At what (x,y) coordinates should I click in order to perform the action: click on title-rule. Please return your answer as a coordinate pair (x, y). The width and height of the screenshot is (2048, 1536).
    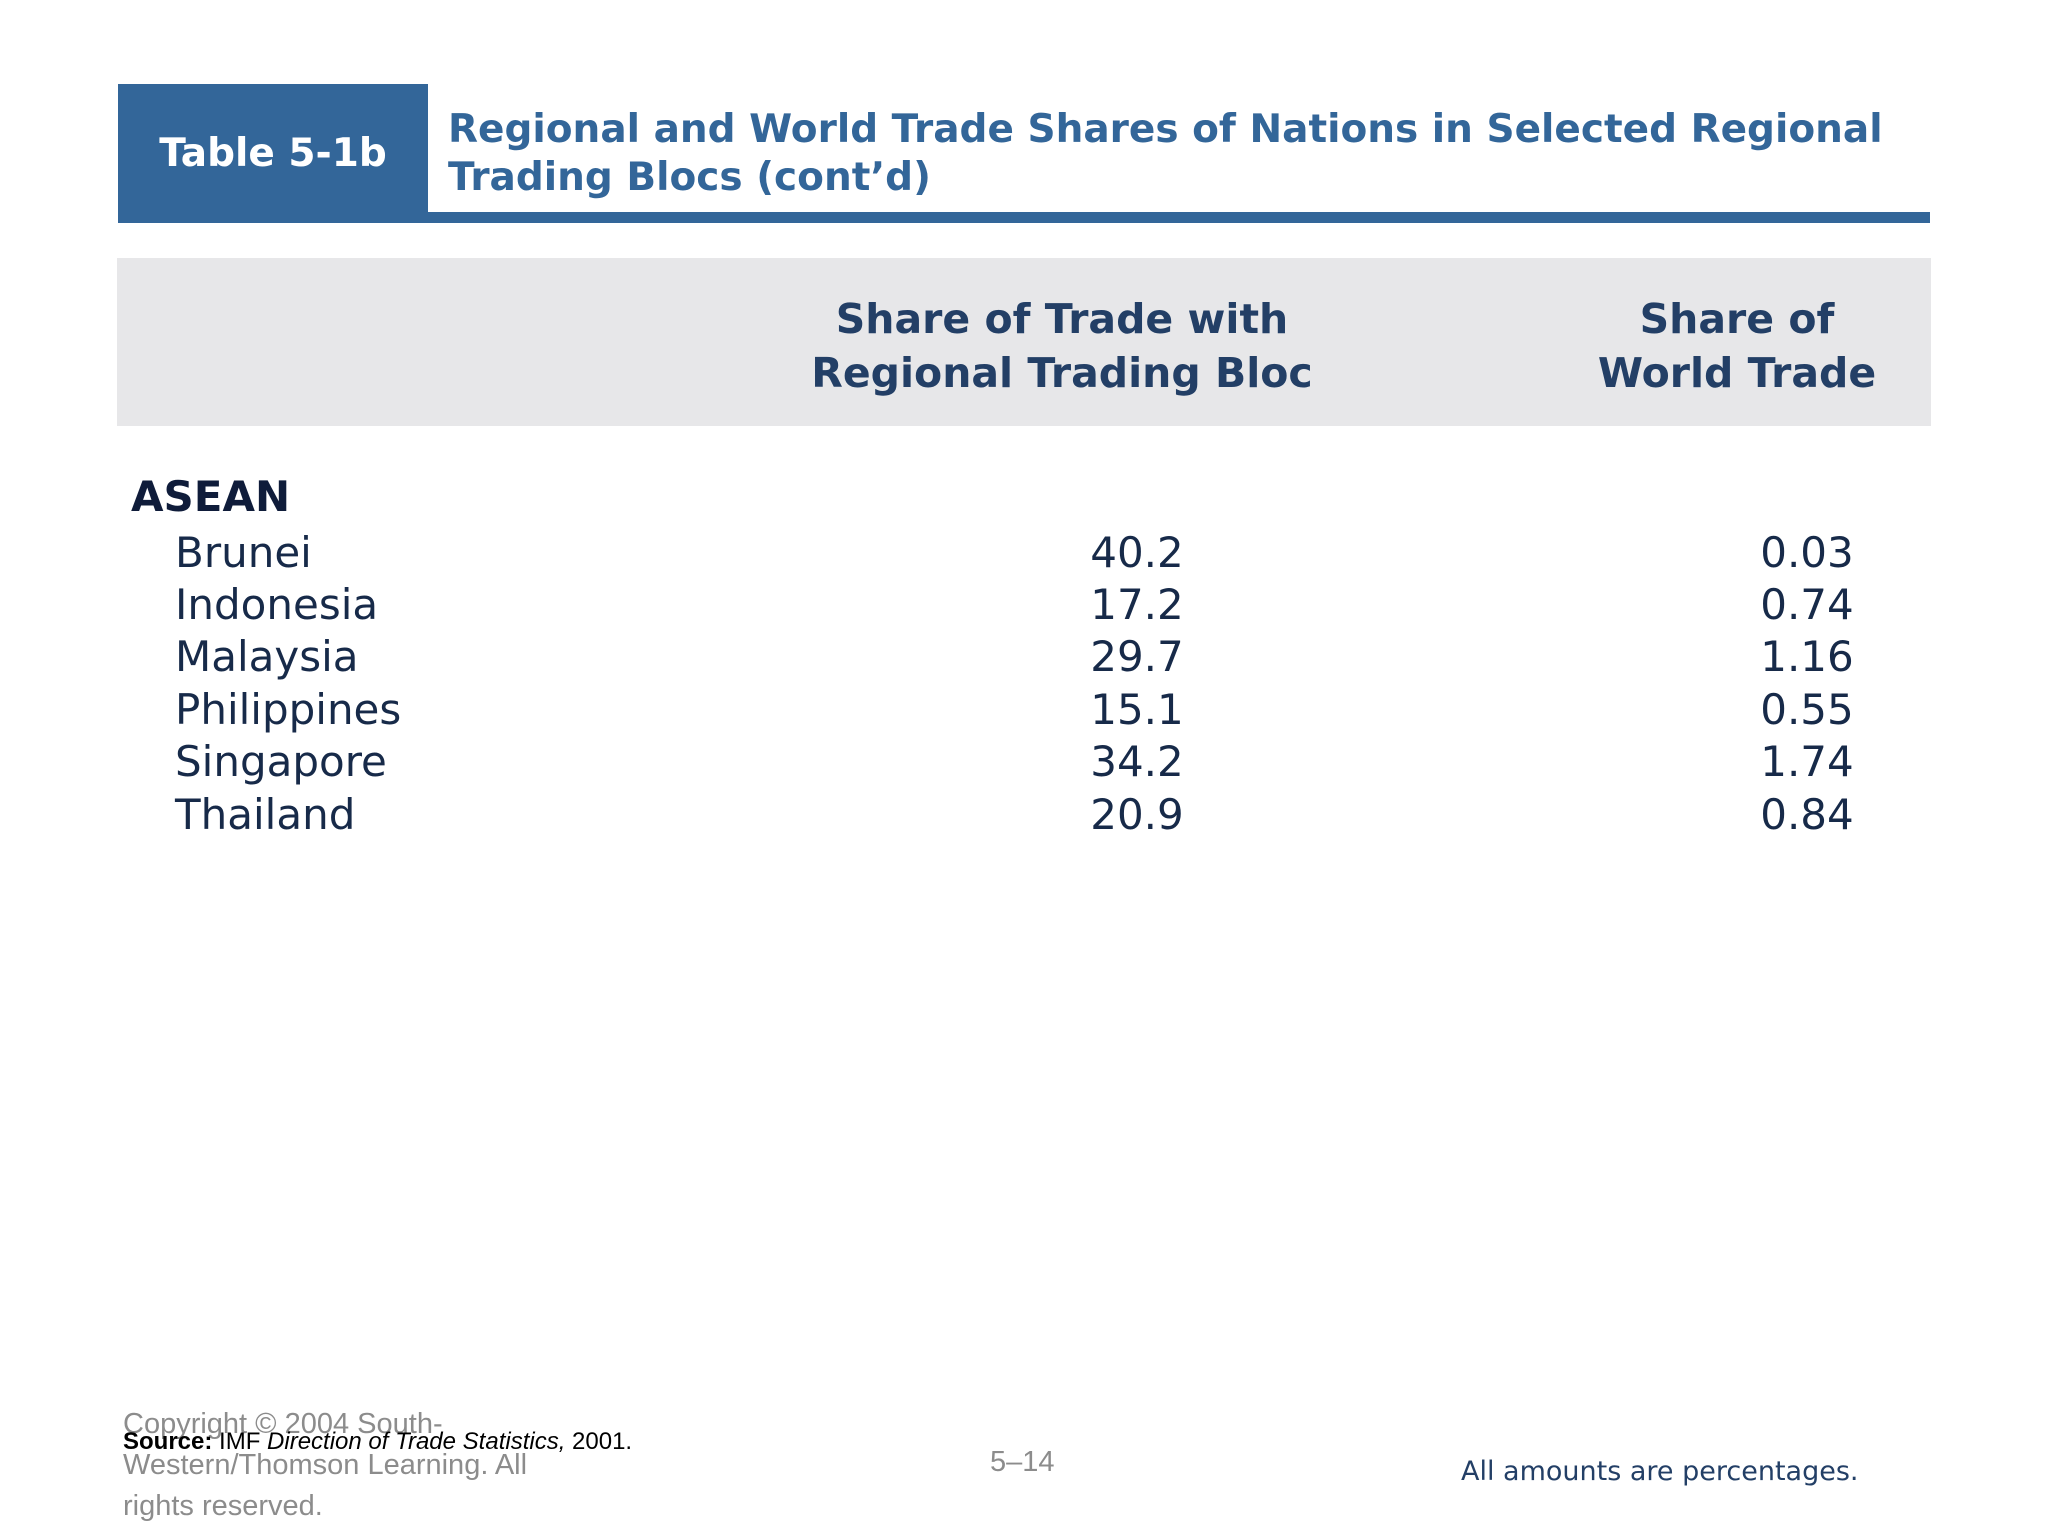
    Looking at the image, I should click on (1024, 217).